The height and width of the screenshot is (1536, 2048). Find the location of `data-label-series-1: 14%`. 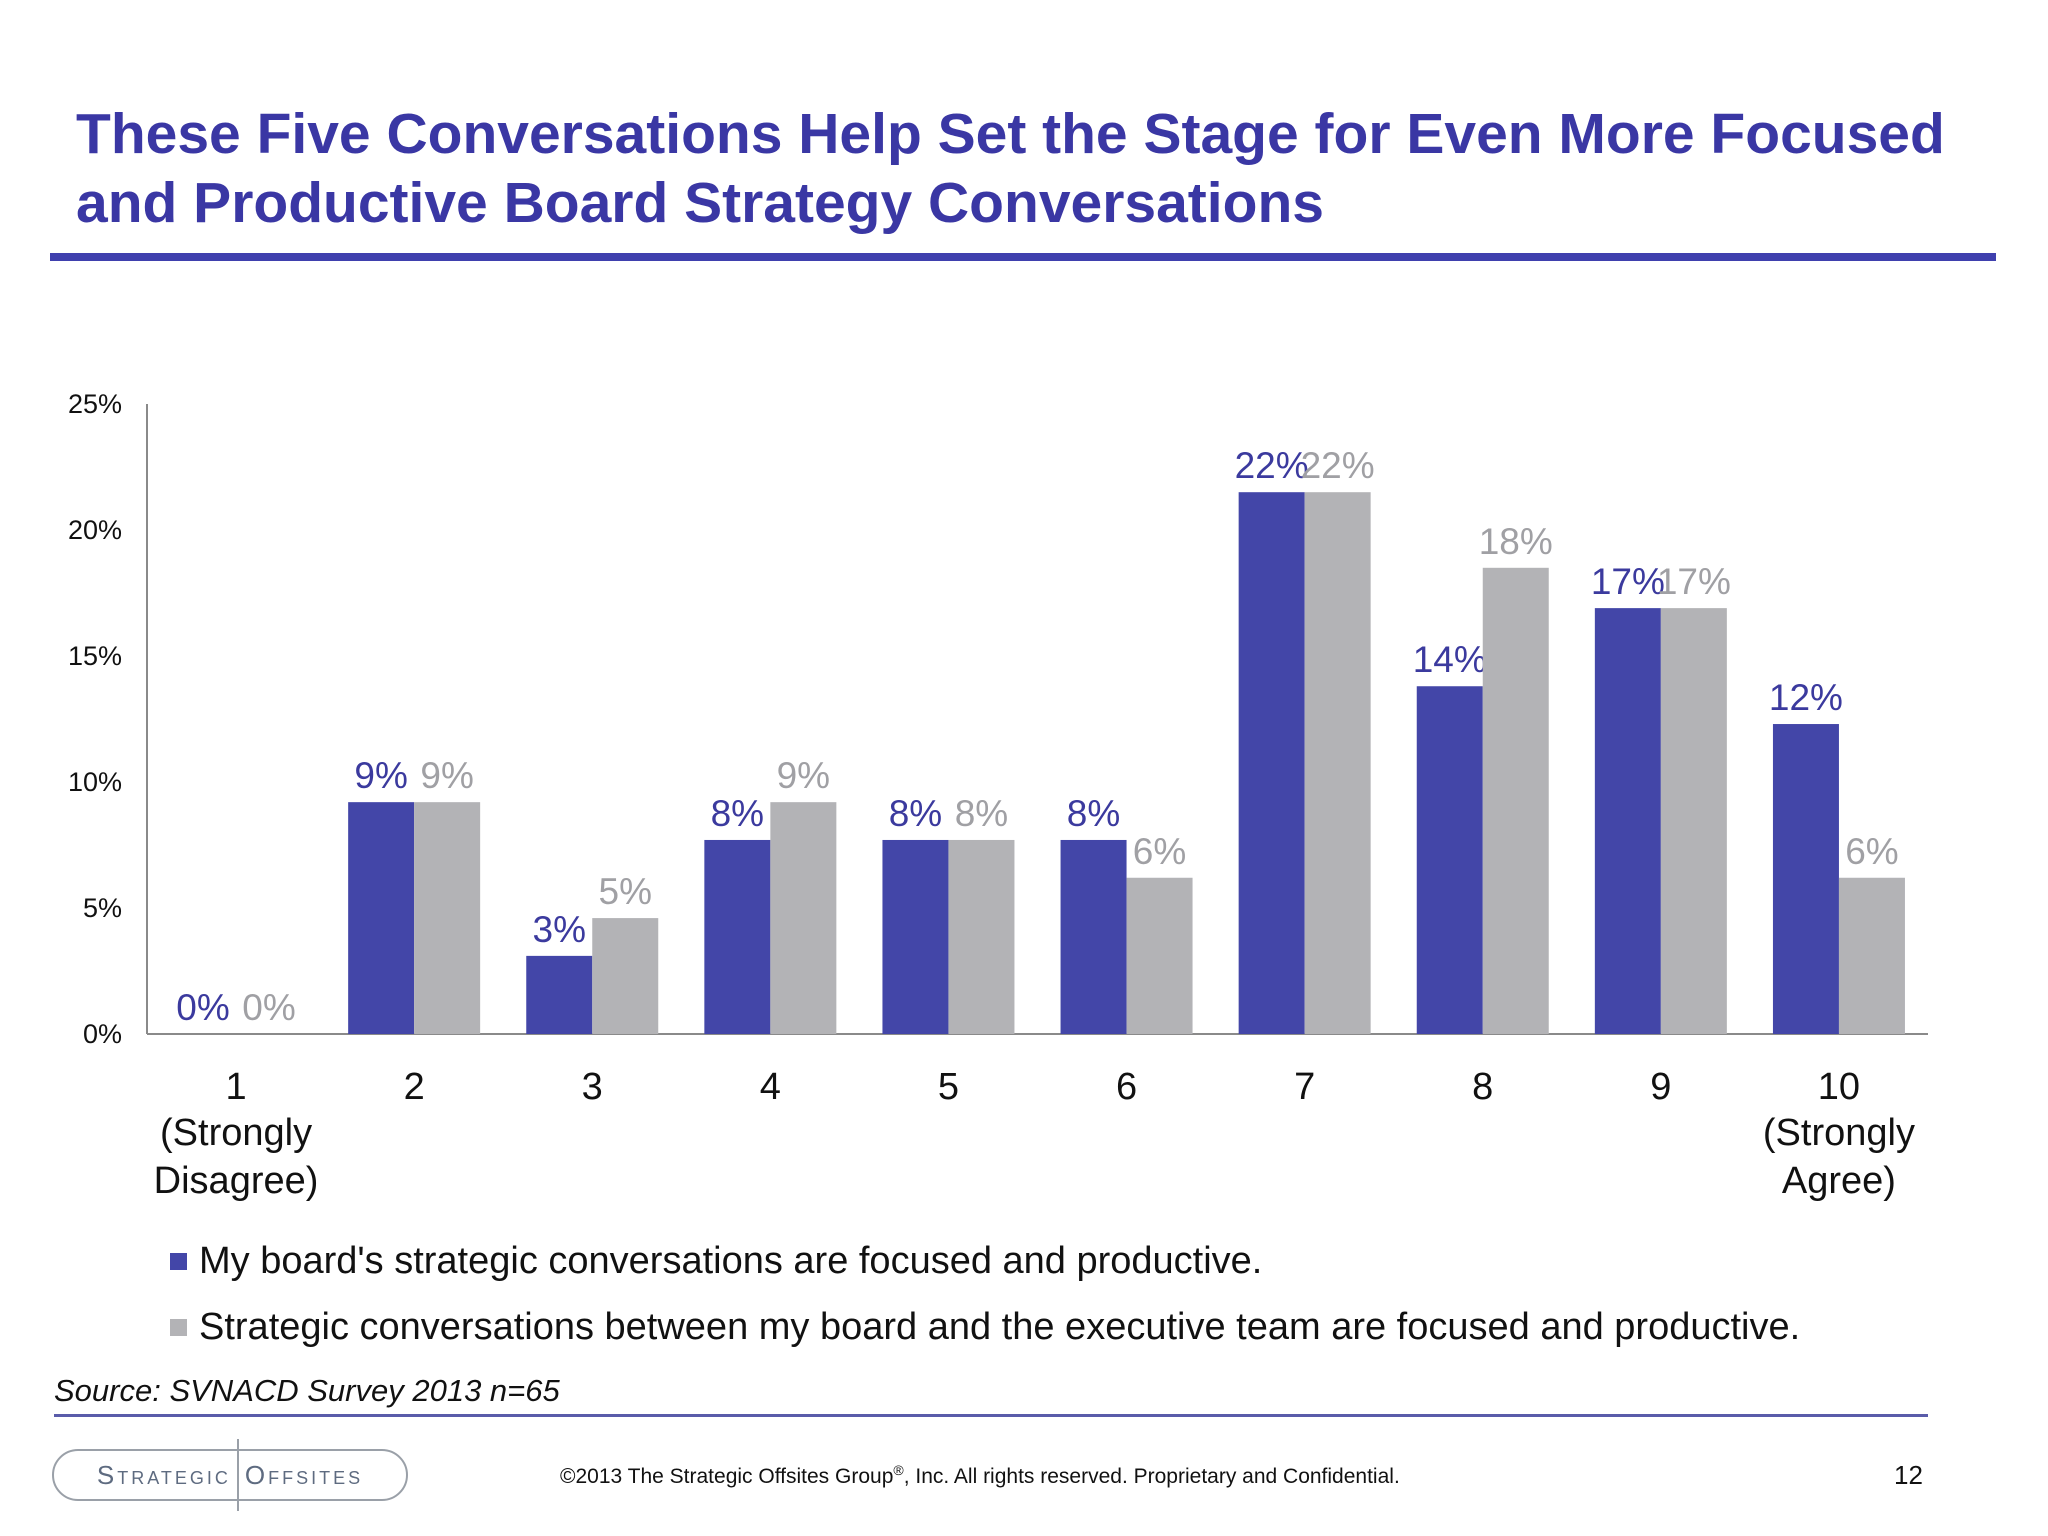

data-label-series-1: 14% is located at coordinates (1450, 659).